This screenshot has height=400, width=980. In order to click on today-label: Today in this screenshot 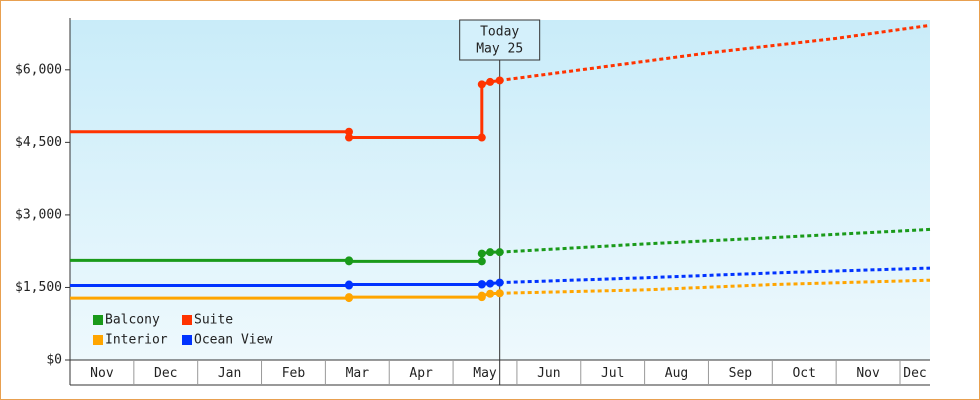, I will do `click(499, 32)`.